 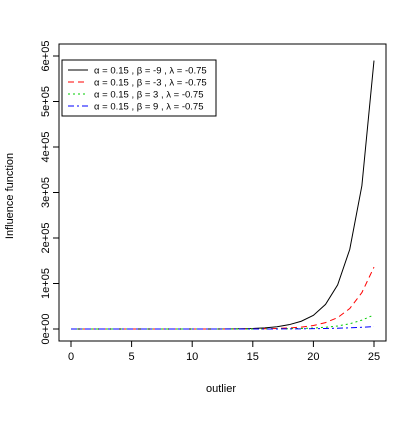 What do you see at coordinates (46, 147) in the screenshot?
I see `y-tick-label: 4e+05` at bounding box center [46, 147].